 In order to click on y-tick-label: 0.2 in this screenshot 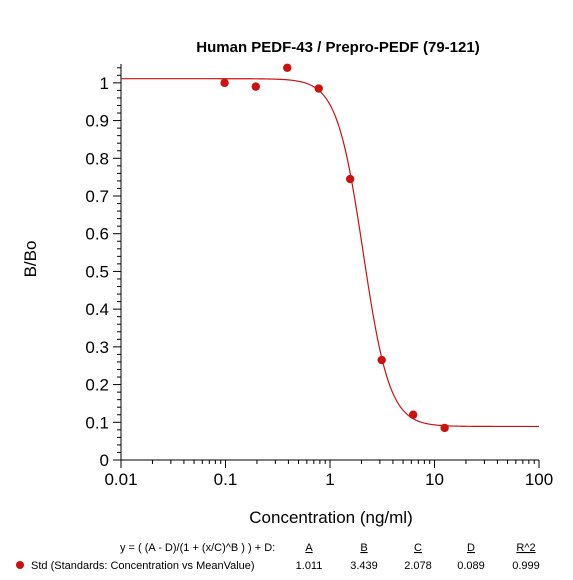, I will do `click(97, 385)`.